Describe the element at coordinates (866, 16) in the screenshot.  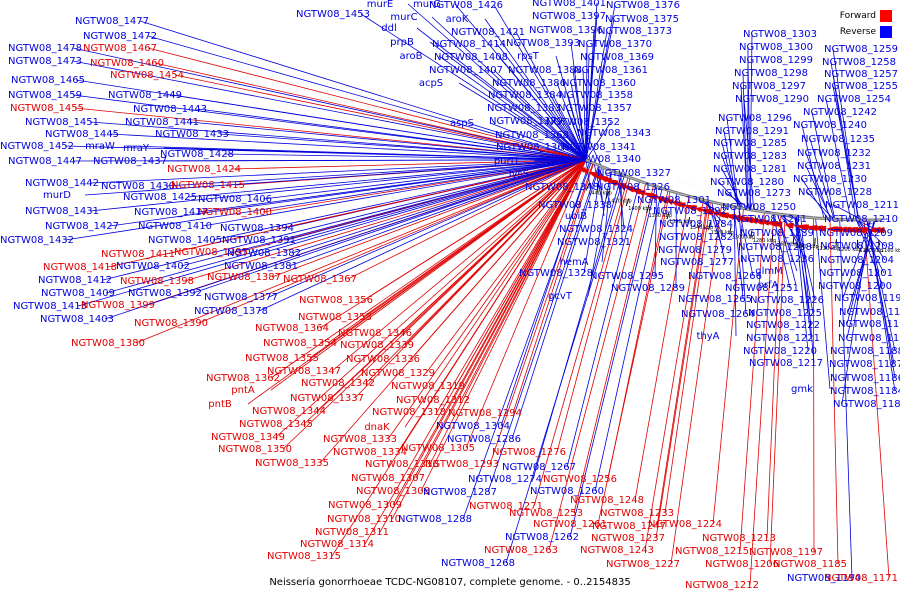
I see `legend-forward: Forward` at that location.